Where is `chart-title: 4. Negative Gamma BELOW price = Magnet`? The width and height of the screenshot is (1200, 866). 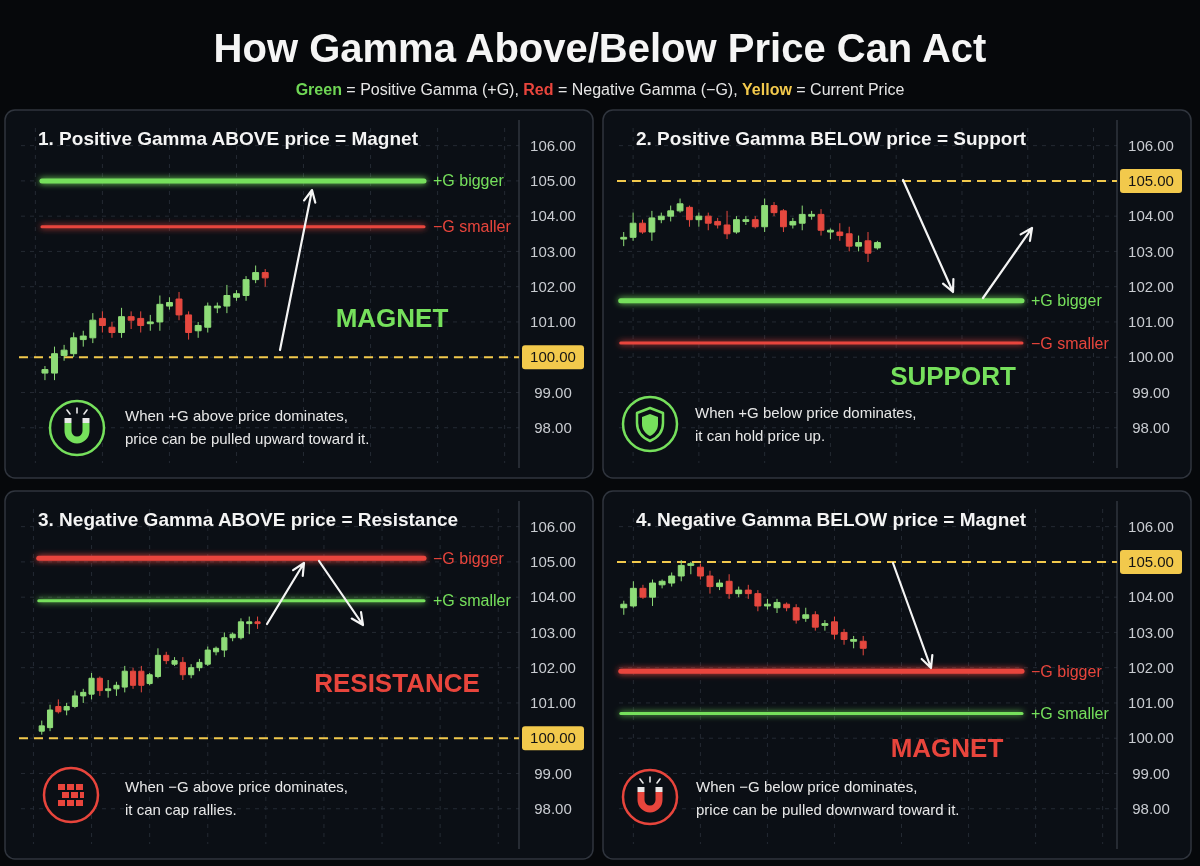
chart-title: 4. Negative Gamma BELOW price = Magnet is located at coordinates (831, 519).